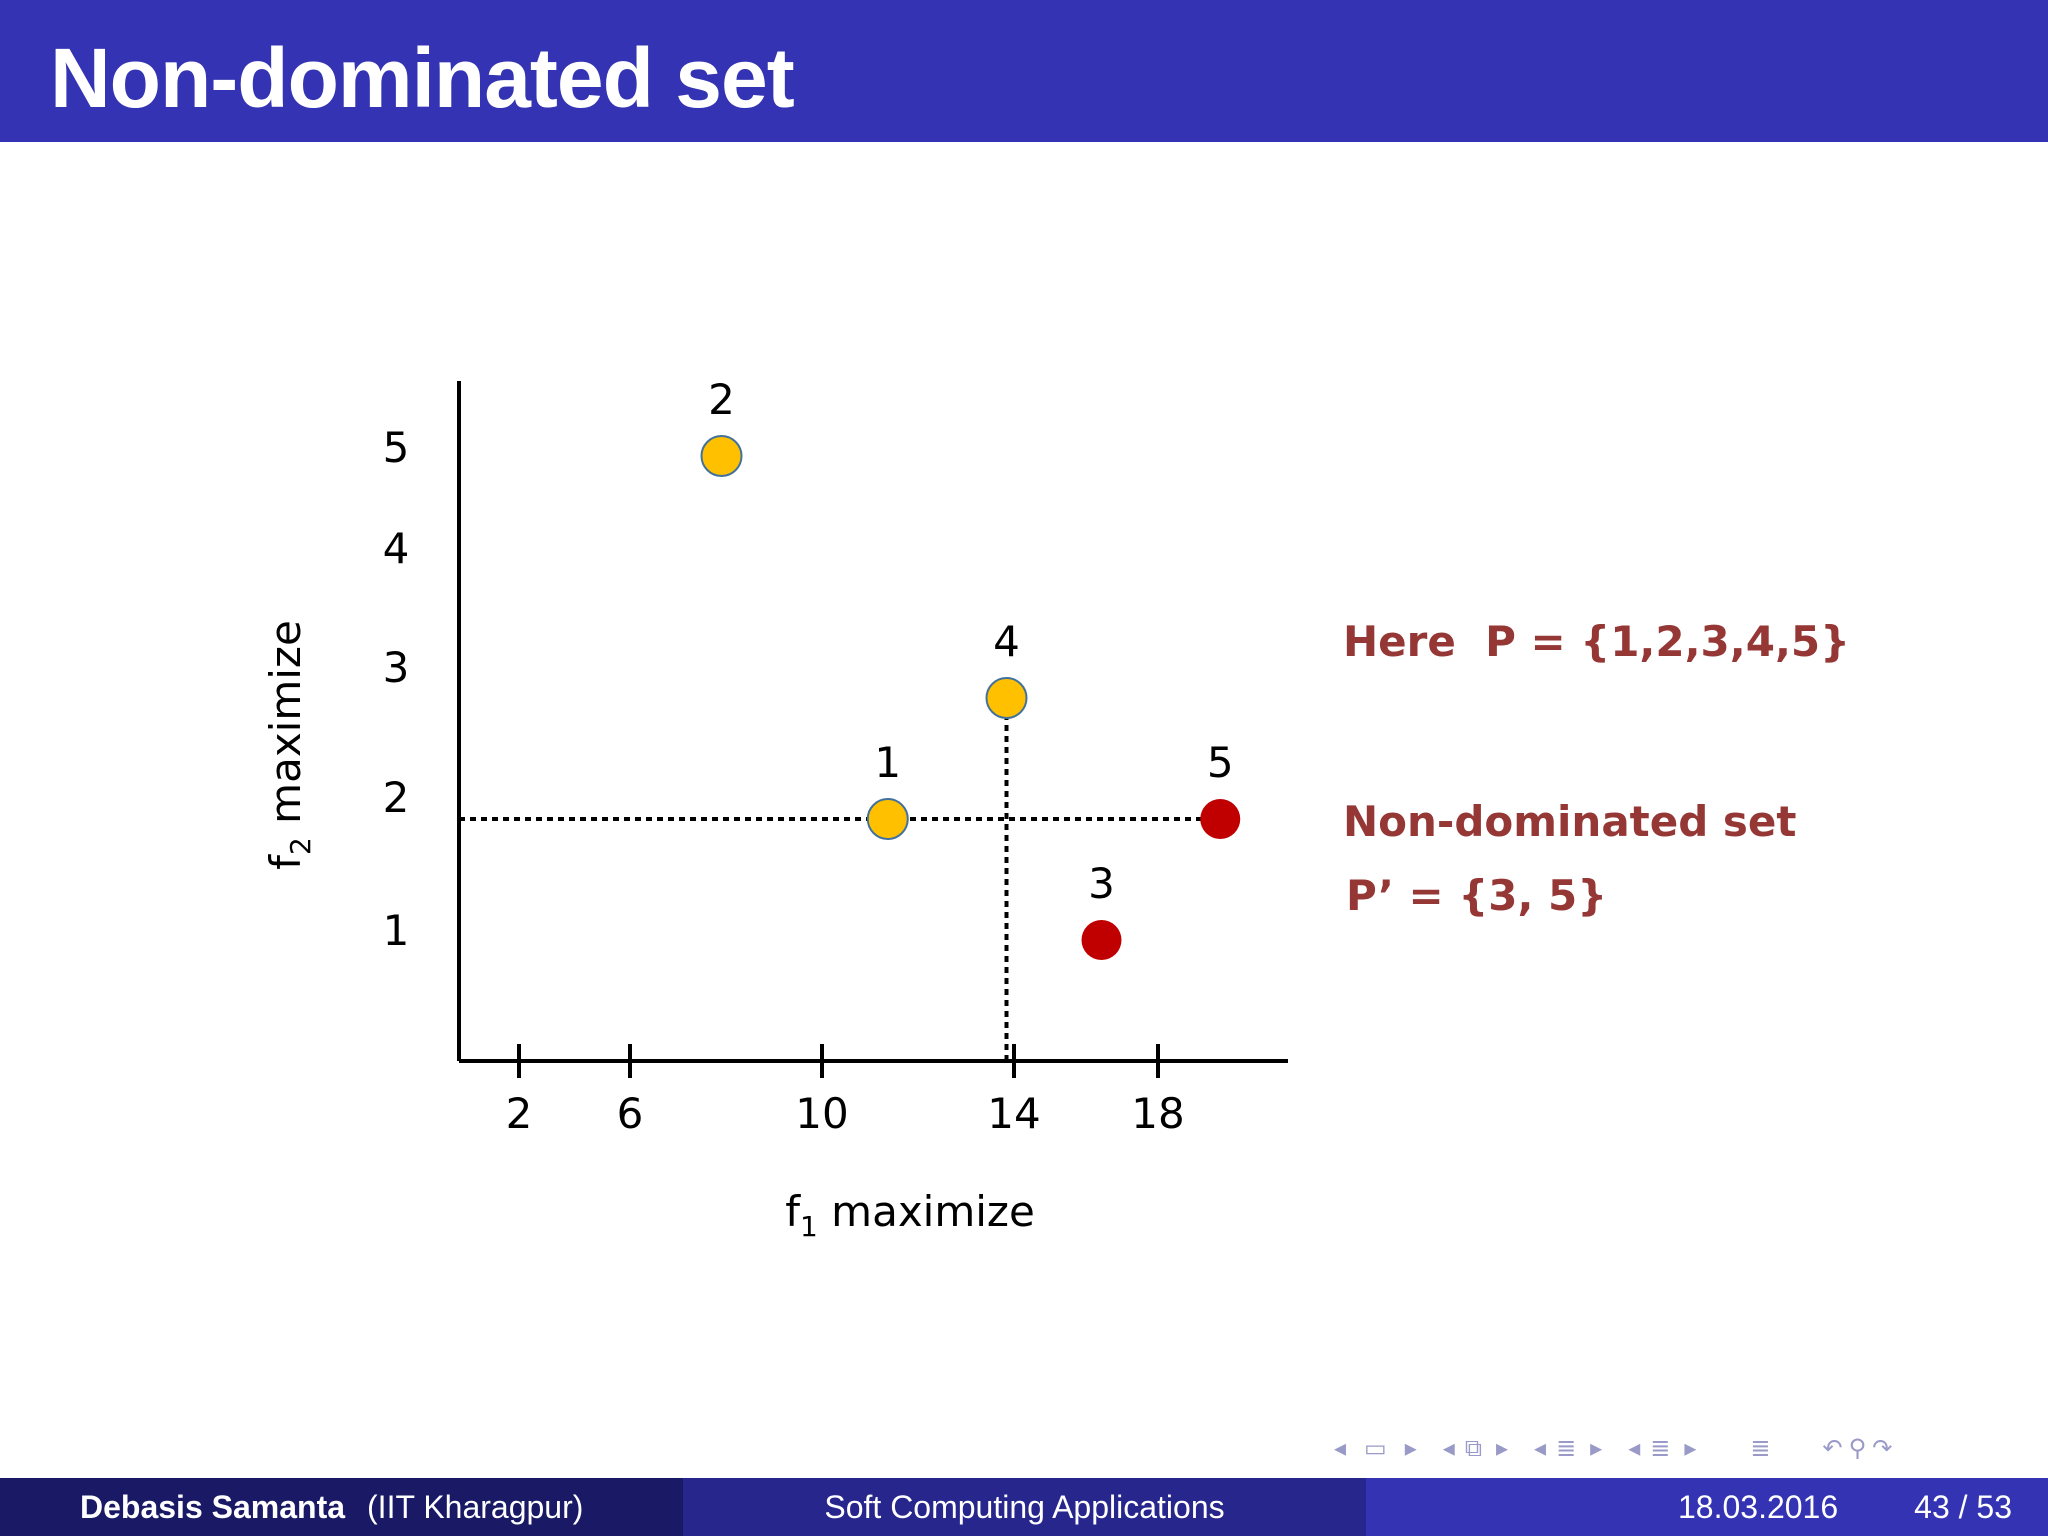 Image resolution: width=2048 pixels, height=1536 pixels. I want to click on x-tick-label: 6, so click(630, 1113).